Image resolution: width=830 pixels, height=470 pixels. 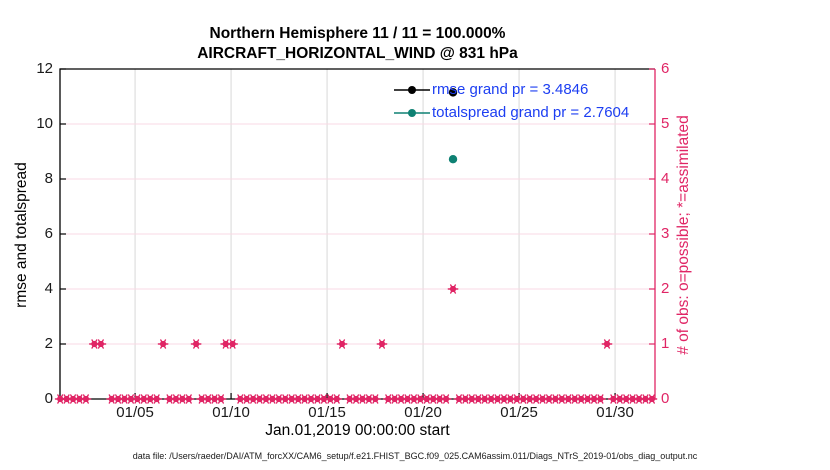 I want to click on x-tick-label: 01/20, so click(x=423, y=412).